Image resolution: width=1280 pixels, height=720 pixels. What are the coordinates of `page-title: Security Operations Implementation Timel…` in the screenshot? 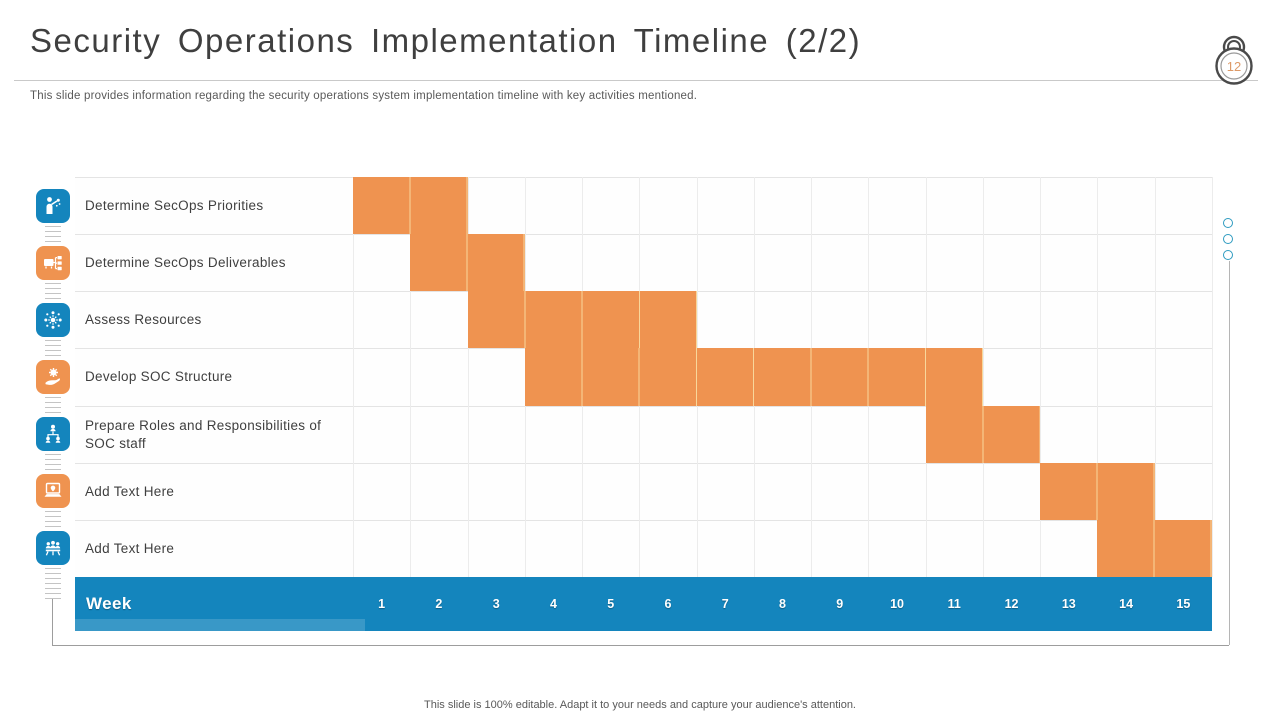 It's located at (446, 40).